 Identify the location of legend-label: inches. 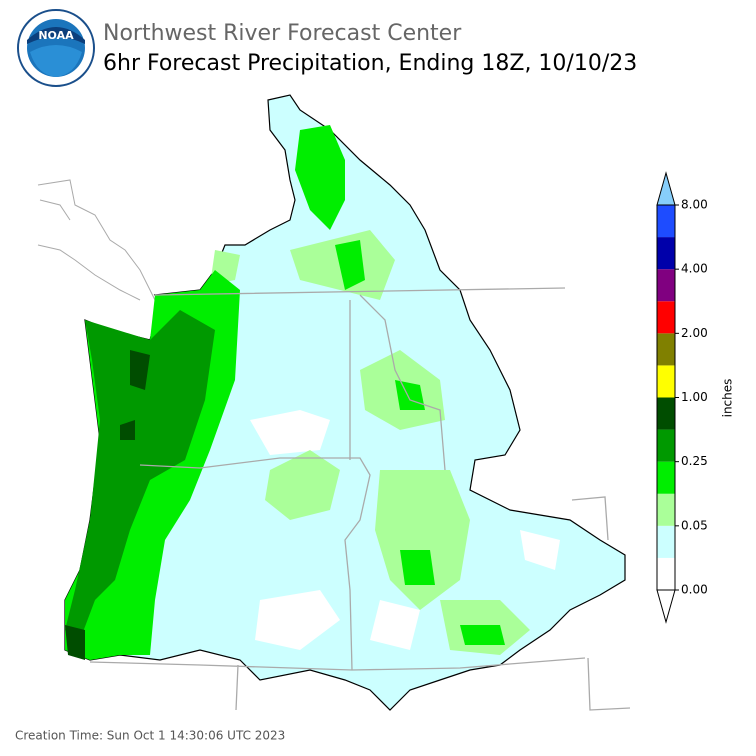
(728, 398).